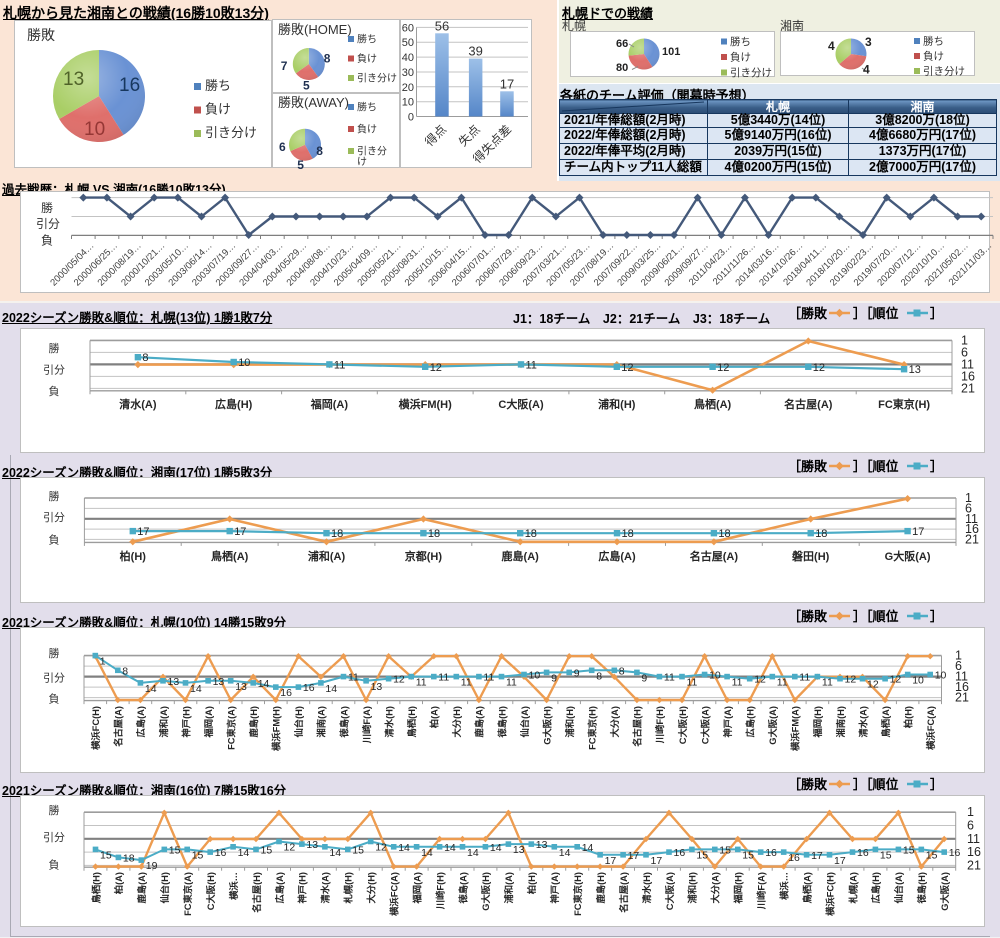 This screenshot has height=938, width=1000. What do you see at coordinates (727, 722) in the screenshot?
I see `svg-text: 神戸(A)` at bounding box center [727, 722].